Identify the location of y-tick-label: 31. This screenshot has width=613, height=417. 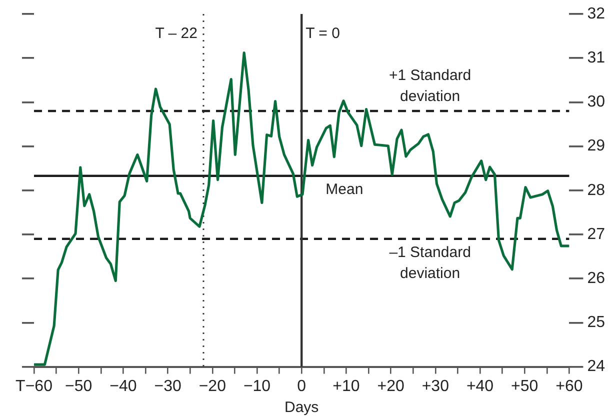
(596, 58).